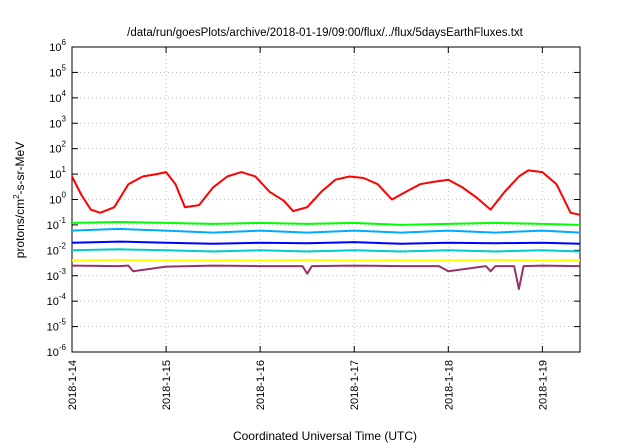 Image resolution: width=640 pixels, height=448 pixels. What do you see at coordinates (449, 385) in the screenshot?
I see `x-tick-label: 2018-1-18` at bounding box center [449, 385].